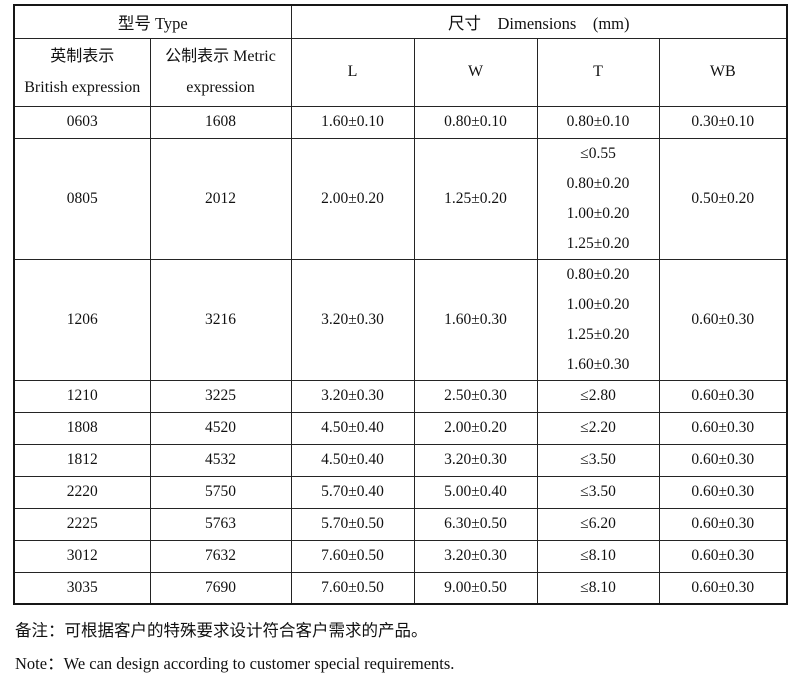  I want to click on table-row: 1210 3225 3.20±0.30 2.50±0.30 ≤2.80 0.60±0.30, so click(400, 396).